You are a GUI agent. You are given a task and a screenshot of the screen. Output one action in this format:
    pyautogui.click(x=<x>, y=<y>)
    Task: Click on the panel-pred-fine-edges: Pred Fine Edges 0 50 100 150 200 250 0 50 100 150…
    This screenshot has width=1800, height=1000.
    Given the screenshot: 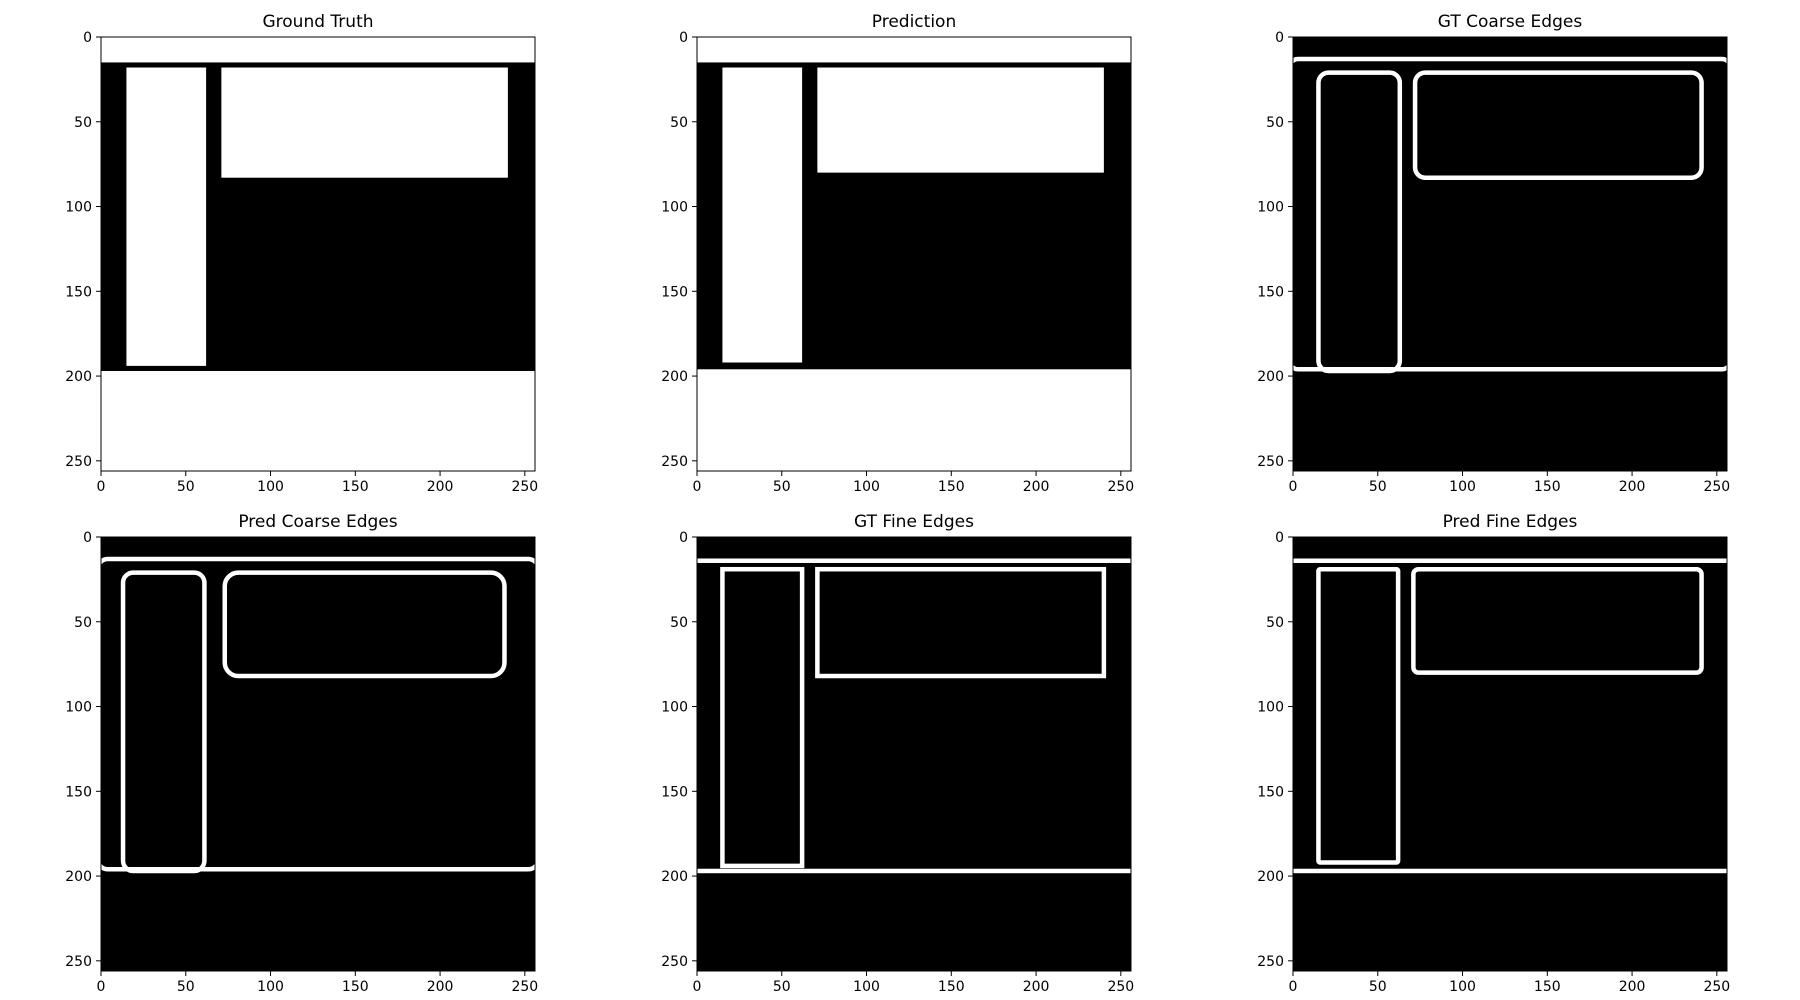 What is the action you would take?
    pyautogui.click(x=1493, y=753)
    